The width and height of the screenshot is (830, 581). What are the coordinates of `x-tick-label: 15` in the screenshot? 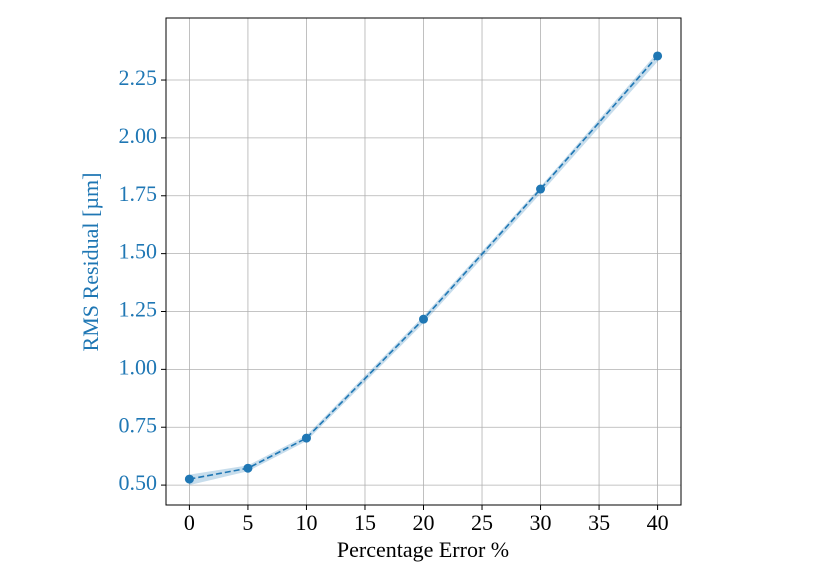 It's located at (365, 522).